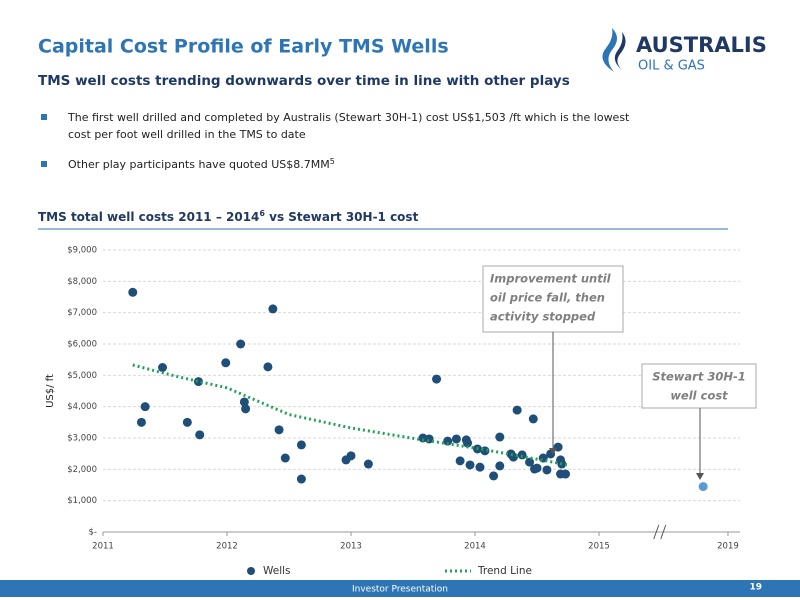  What do you see at coordinates (82, 376) in the screenshot?
I see `y-tick-label: $5,000` at bounding box center [82, 376].